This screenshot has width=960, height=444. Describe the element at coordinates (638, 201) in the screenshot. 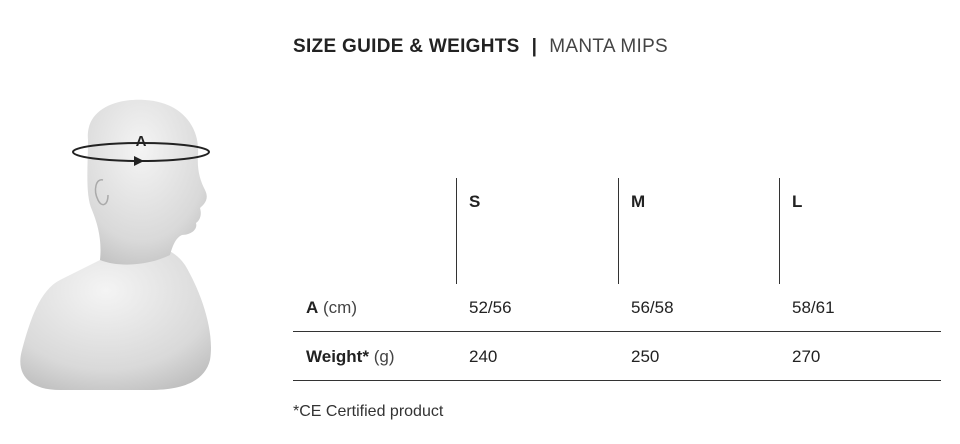

I see `column-header: M` at that location.